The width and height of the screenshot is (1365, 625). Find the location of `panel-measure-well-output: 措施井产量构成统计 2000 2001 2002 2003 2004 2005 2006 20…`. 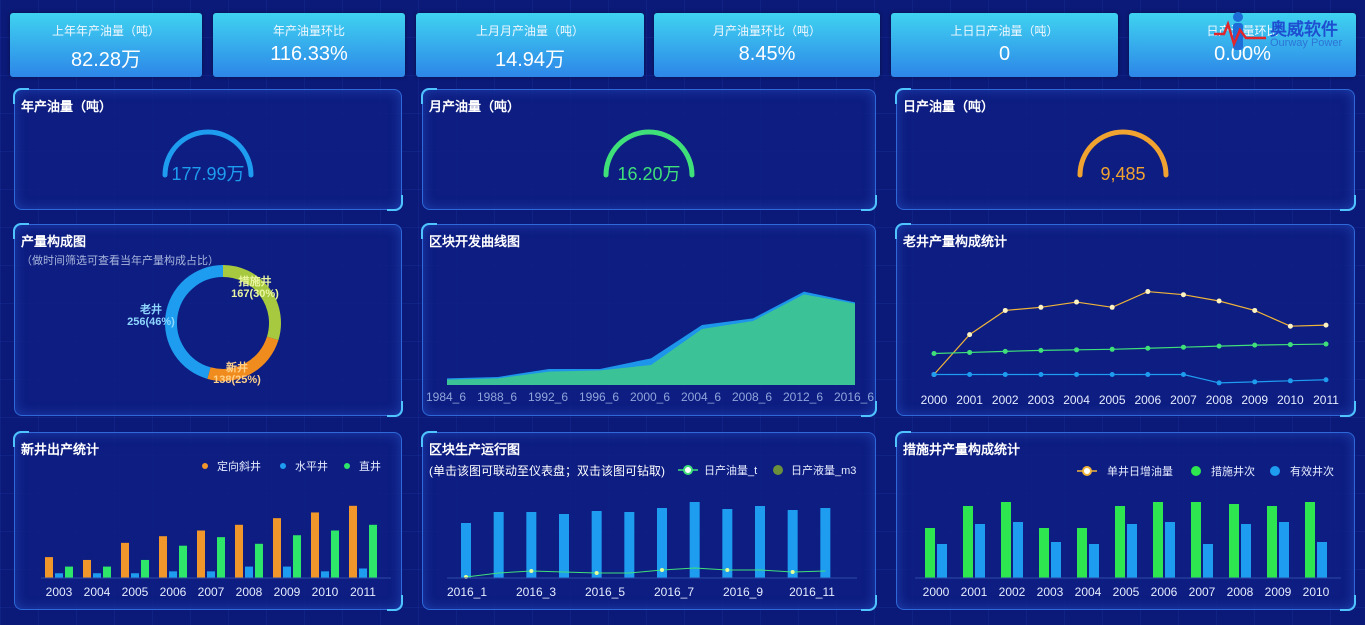

panel-measure-well-output: 措施井产量构成统计 2000 2001 2002 2003 2004 2005 2006 20… is located at coordinates (1125, 521).